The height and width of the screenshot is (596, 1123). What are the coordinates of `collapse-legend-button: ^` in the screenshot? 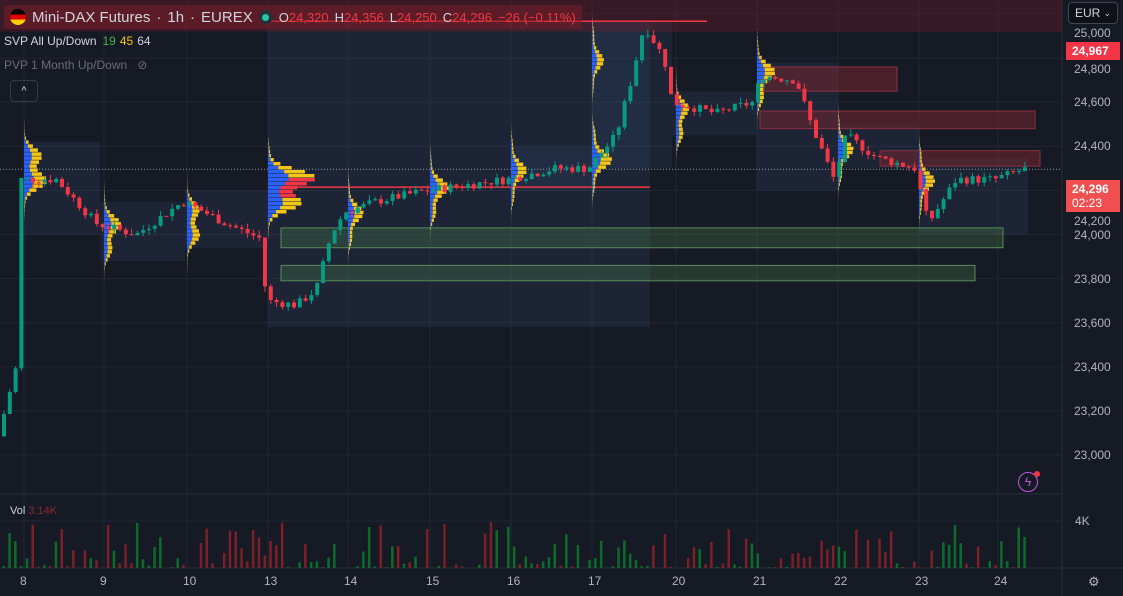 It's located at (24, 91).